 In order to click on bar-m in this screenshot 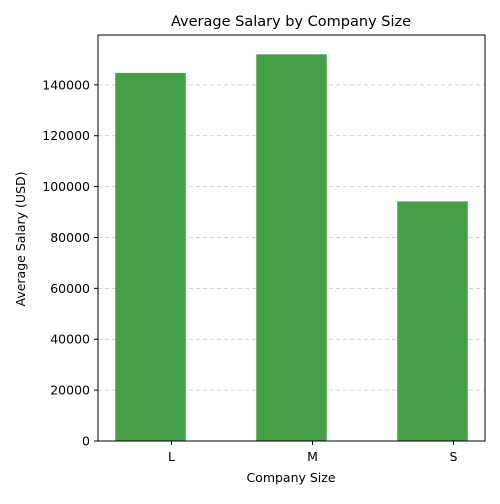, I will do `click(291, 247)`.